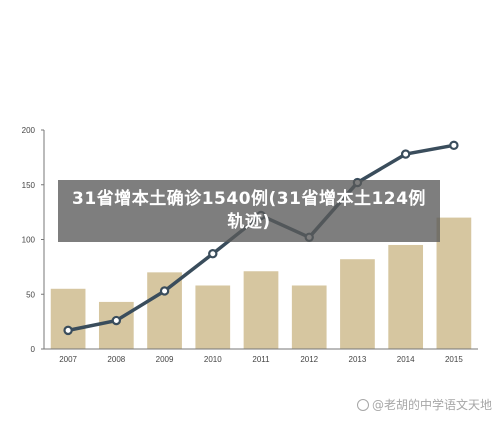  Describe the element at coordinates (213, 359) in the screenshot. I see `x-tick-label: 2010` at that location.